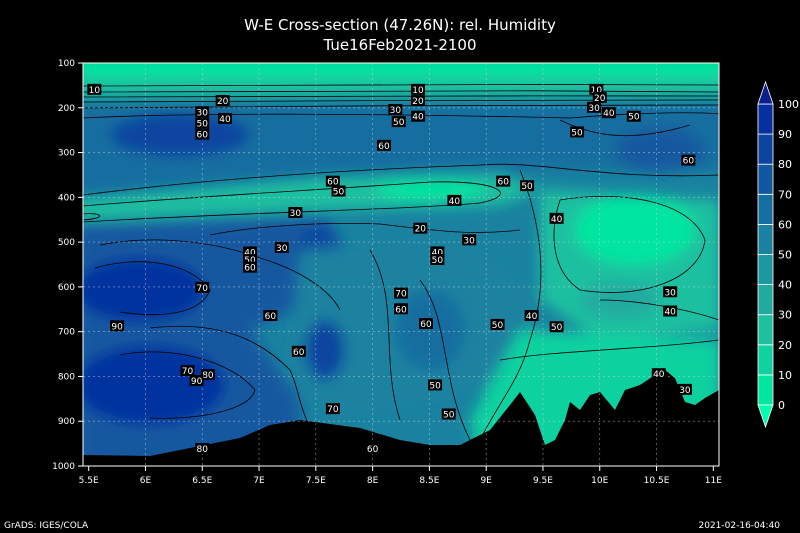  What do you see at coordinates (117, 327) in the screenshot?
I see `contour-label-text: 90` at bounding box center [117, 327].